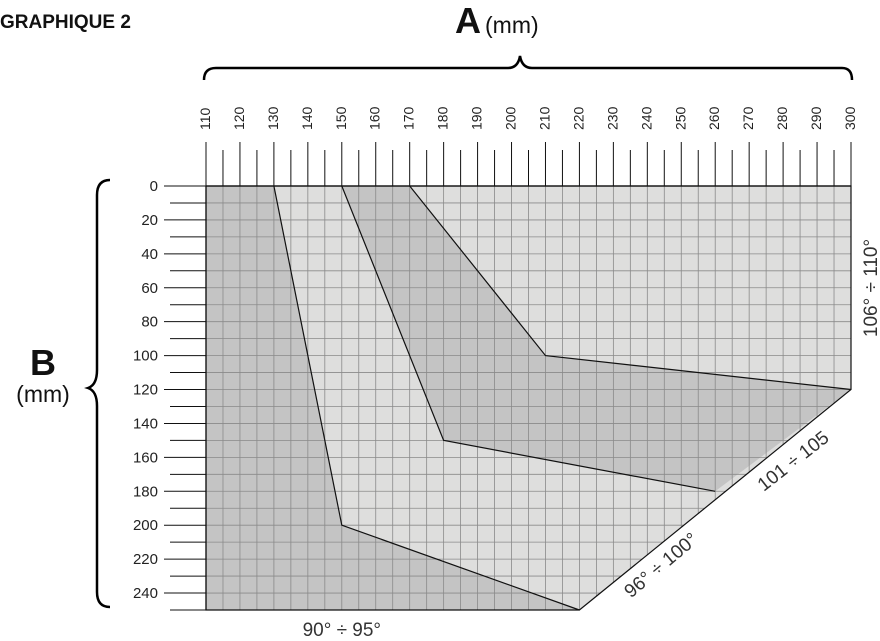  I want to click on y-tick-label: 100, so click(145, 356).